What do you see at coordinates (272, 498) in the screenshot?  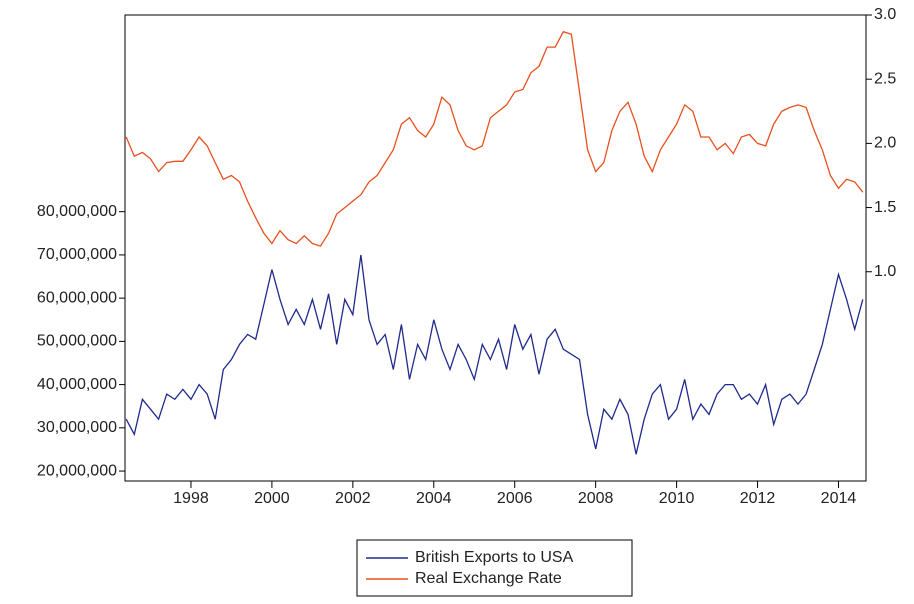 I see `x-tick-label: 2000` at bounding box center [272, 498].